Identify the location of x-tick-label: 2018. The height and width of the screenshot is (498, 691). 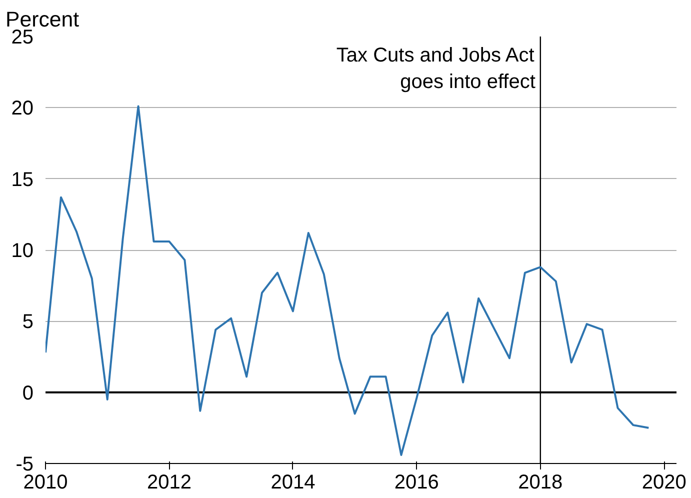
(540, 483).